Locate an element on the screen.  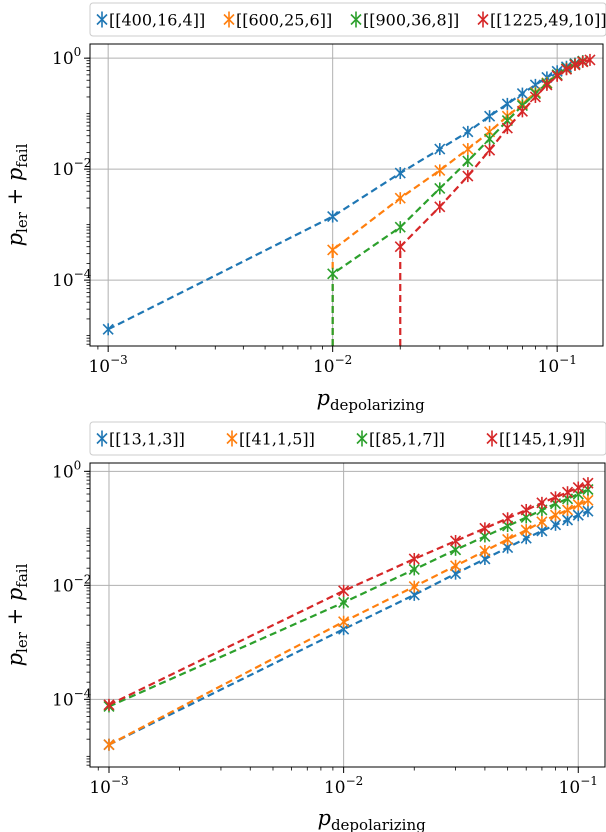
y-tick-label-1: 10⁻² is located at coordinates (71, 168).